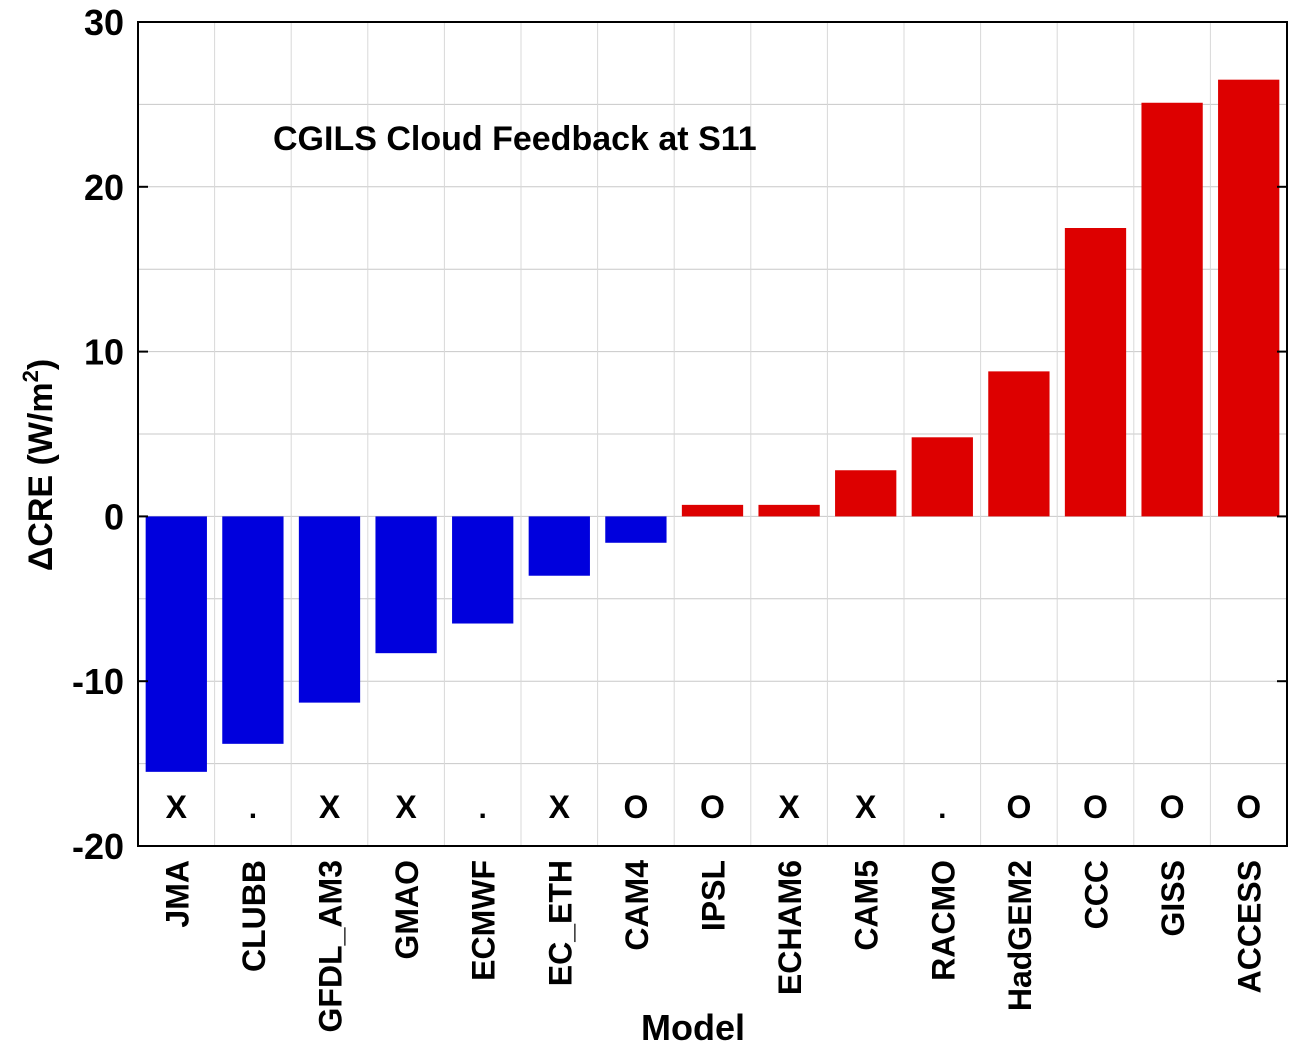 This screenshot has width=1291, height=1043. What do you see at coordinates (637, 905) in the screenshot?
I see `x-tick-label: CAM4` at bounding box center [637, 905].